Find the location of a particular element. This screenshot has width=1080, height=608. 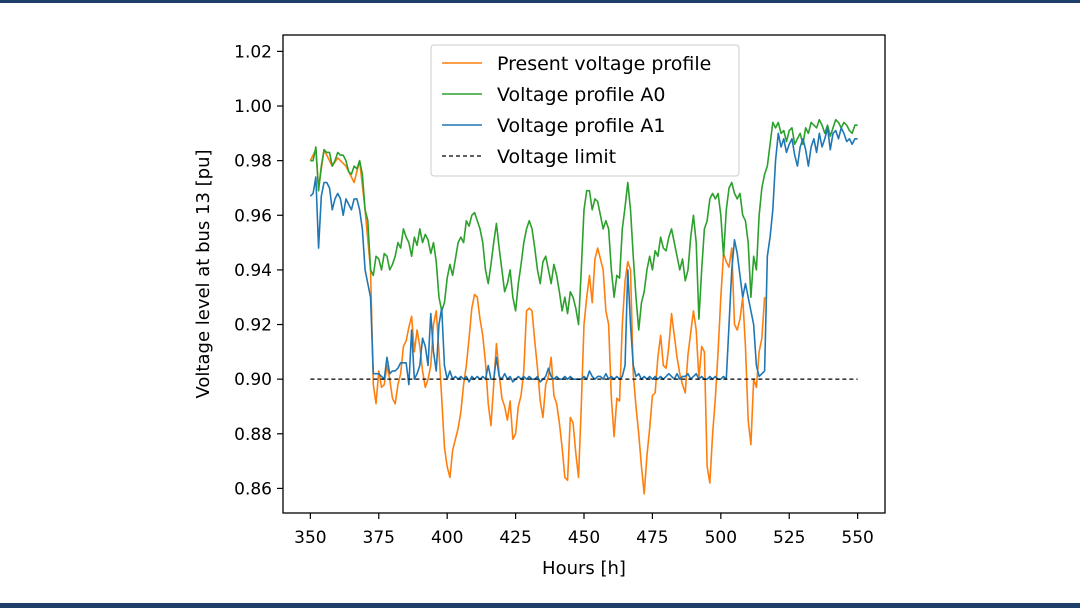

x-tick-label: 350 is located at coordinates (310, 538).